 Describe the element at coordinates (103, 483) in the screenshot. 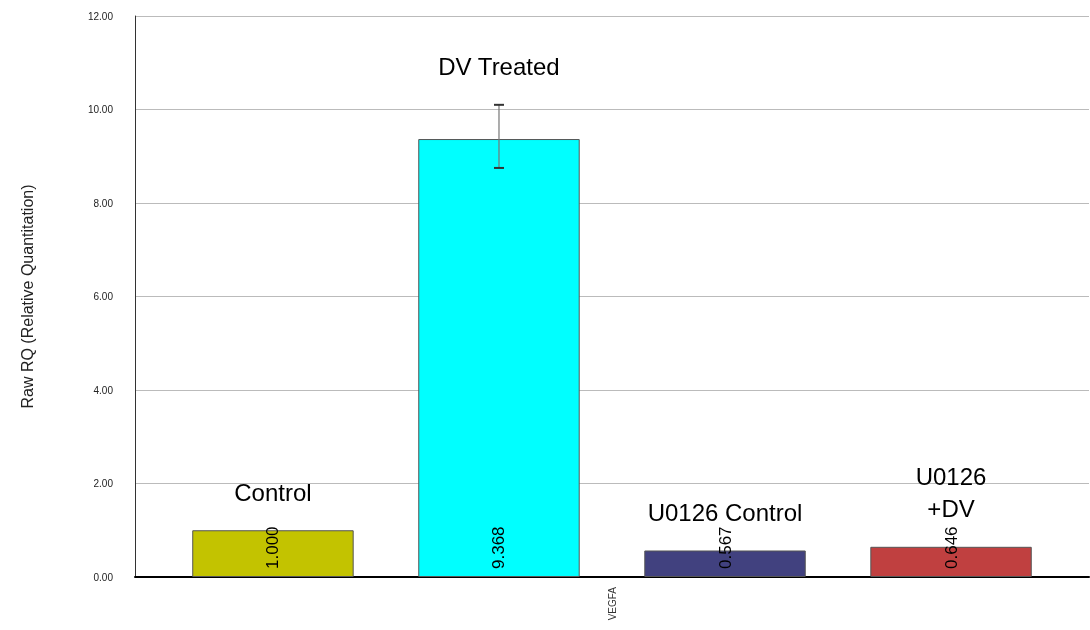

I see `y-tick-label: 2.00` at that location.